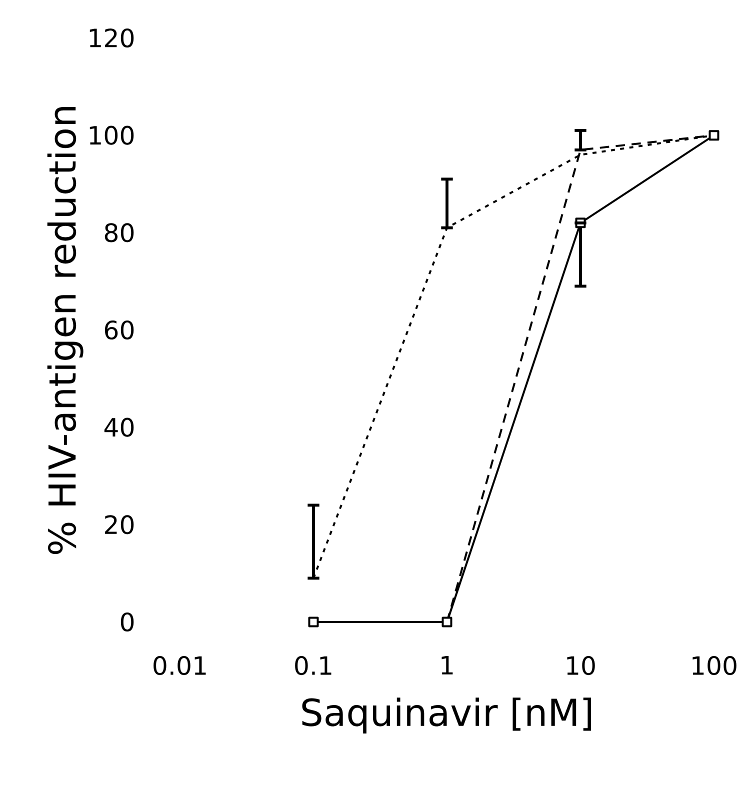  Describe the element at coordinates (112, 135) in the screenshot. I see `y-tick-label: 100` at that location.